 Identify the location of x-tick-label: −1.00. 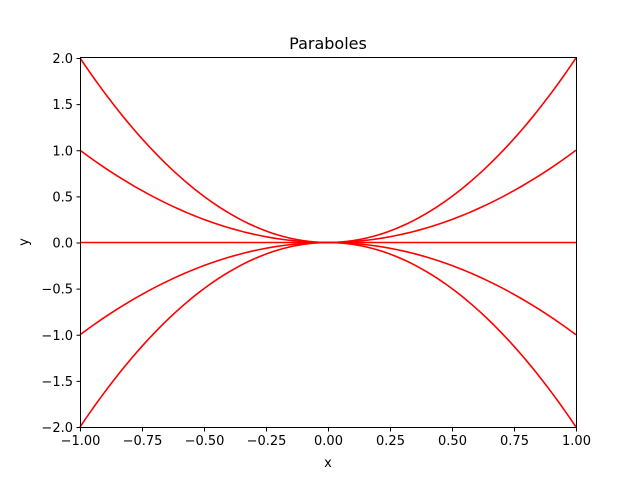
(81, 441).